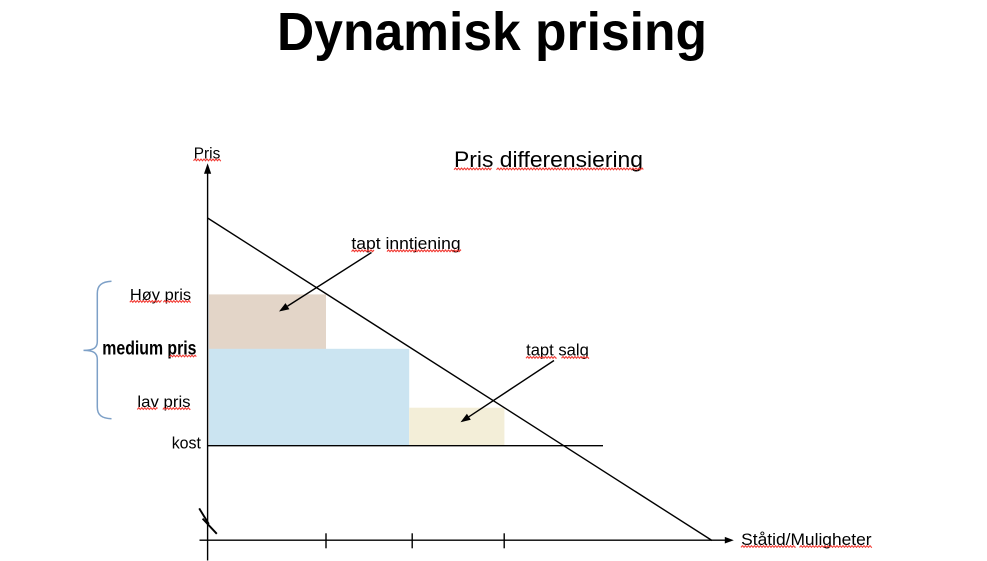 Image resolution: width=987 pixels, height=561 pixels. I want to click on svg-text: Ståtid/Muligheter, so click(806, 539).